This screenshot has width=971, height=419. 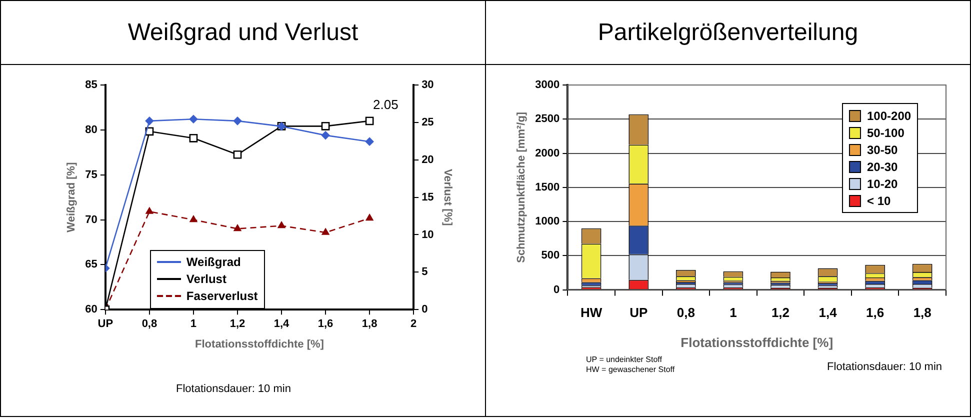 What do you see at coordinates (213, 262) in the screenshot?
I see `legend-label: Weißgrad` at bounding box center [213, 262].